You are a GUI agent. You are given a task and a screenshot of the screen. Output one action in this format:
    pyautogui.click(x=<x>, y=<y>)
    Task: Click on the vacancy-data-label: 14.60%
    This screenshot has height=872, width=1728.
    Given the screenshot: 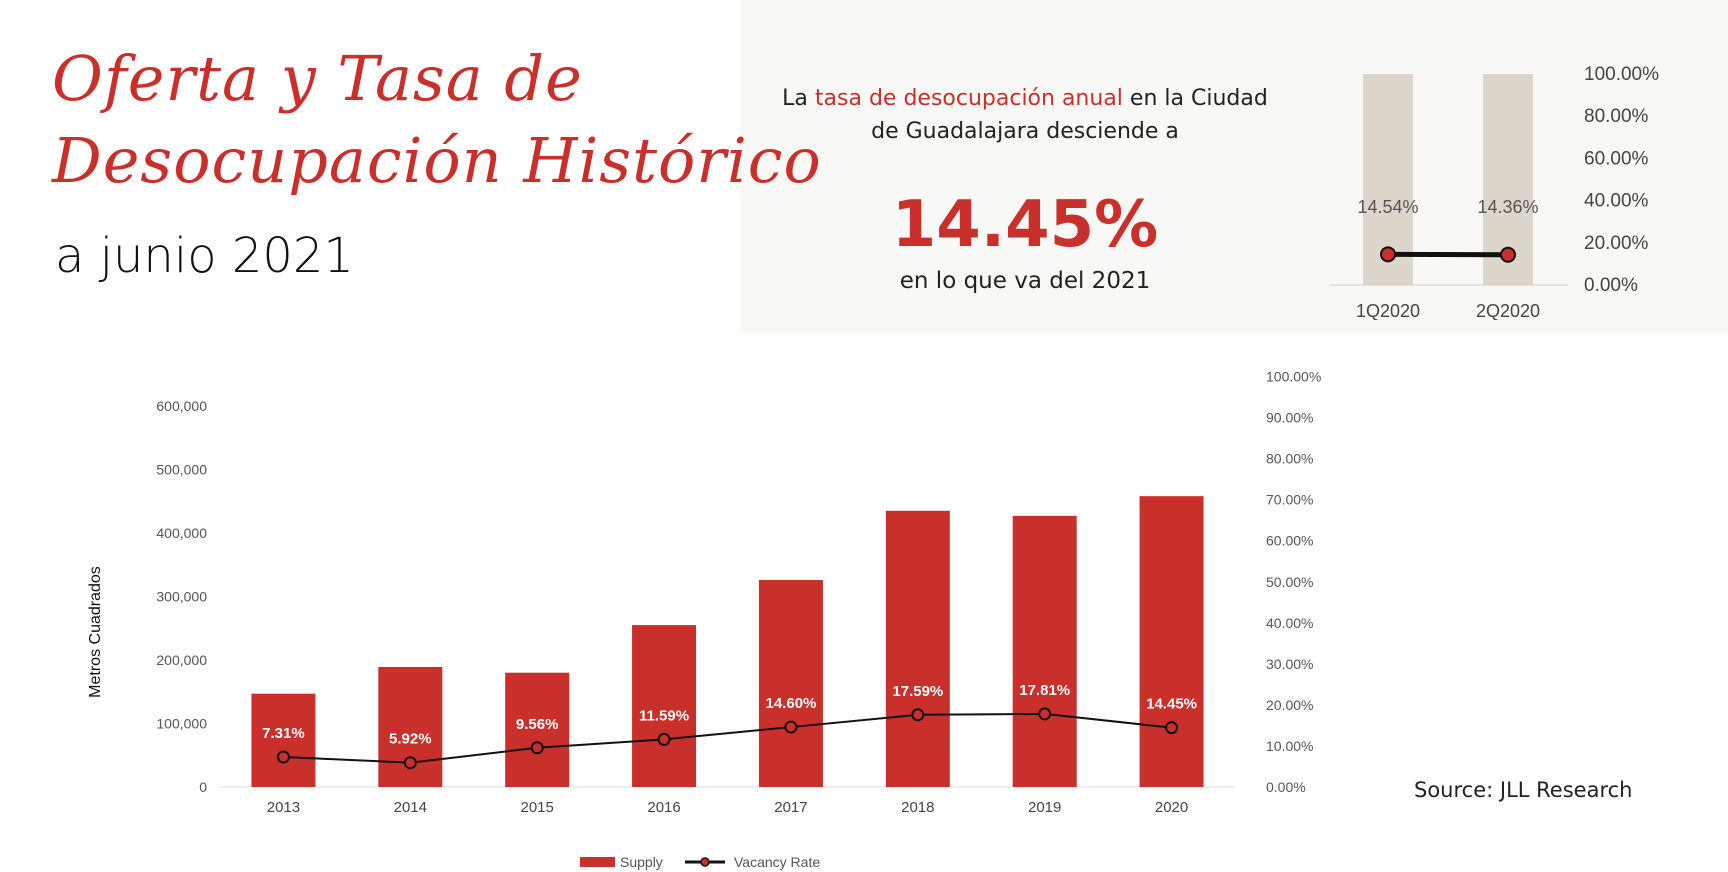 What is the action you would take?
    pyautogui.click(x=791, y=703)
    